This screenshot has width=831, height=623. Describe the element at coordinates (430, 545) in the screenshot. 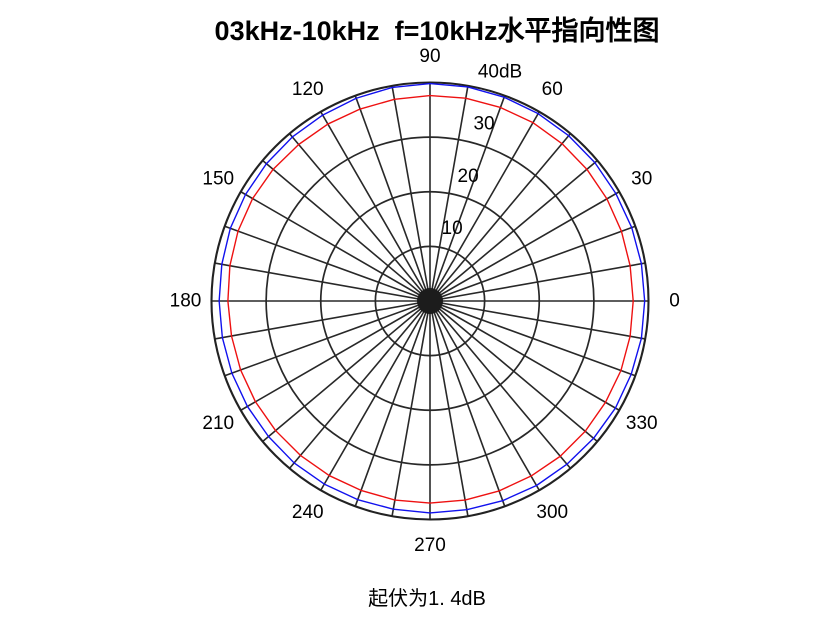

I see `angle-tick-label: 270` at that location.